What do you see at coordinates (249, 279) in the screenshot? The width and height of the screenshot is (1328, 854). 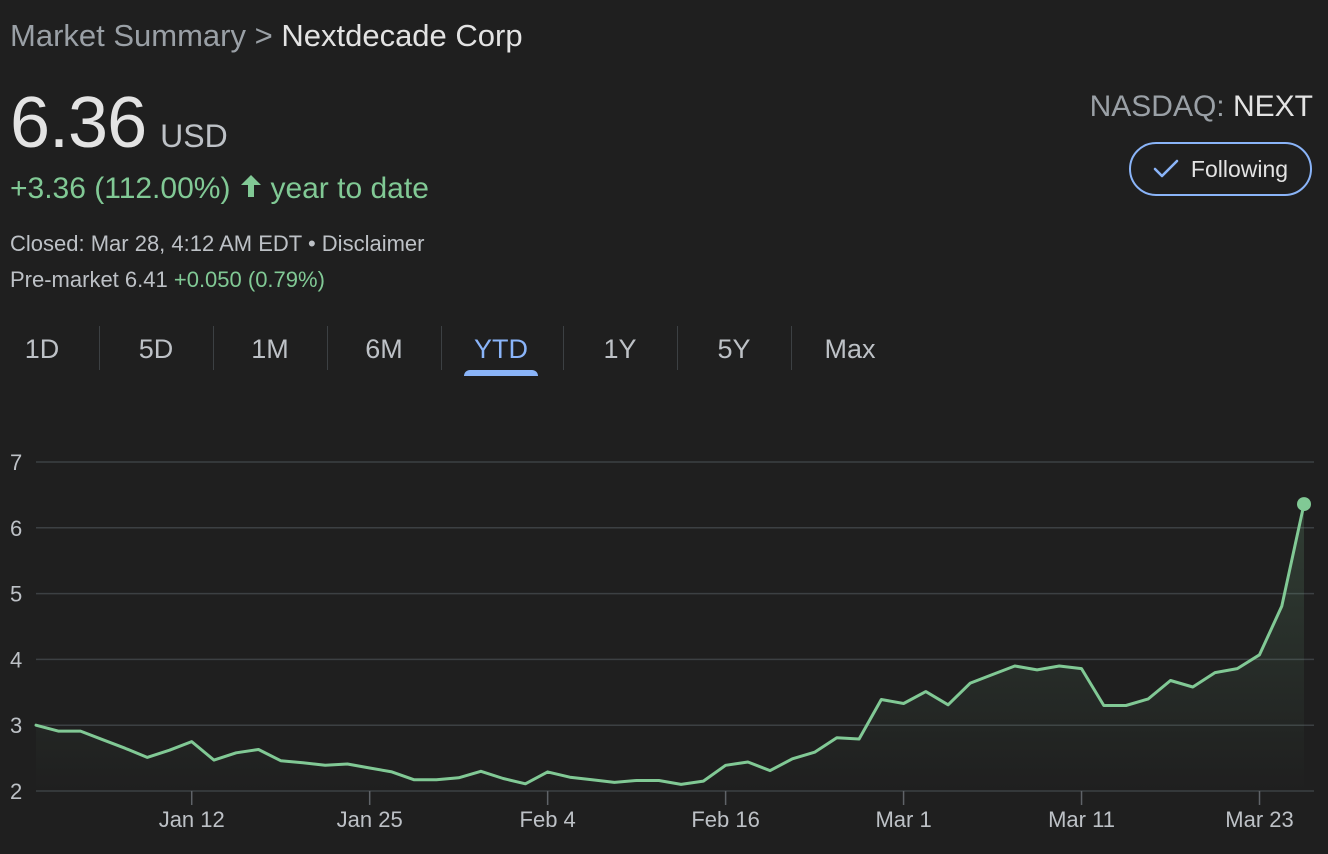 I see `premarket-change: +0.050 (0.79%)` at bounding box center [249, 279].